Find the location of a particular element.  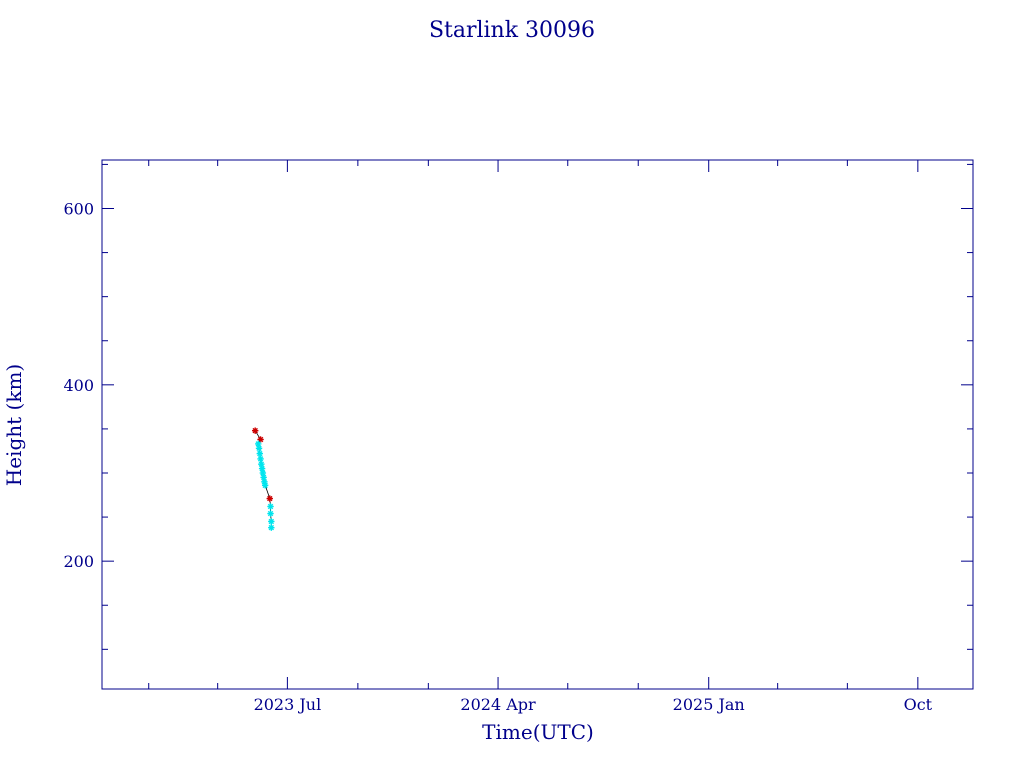

y-tick-label: 200 is located at coordinates (78, 561).